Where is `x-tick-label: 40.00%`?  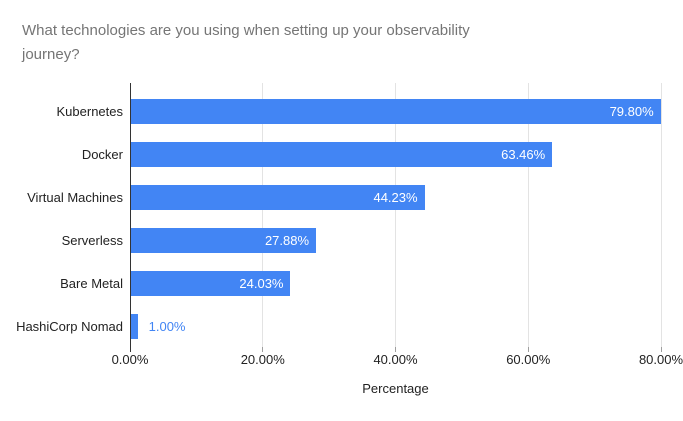 x-tick-label: 40.00% is located at coordinates (395, 359).